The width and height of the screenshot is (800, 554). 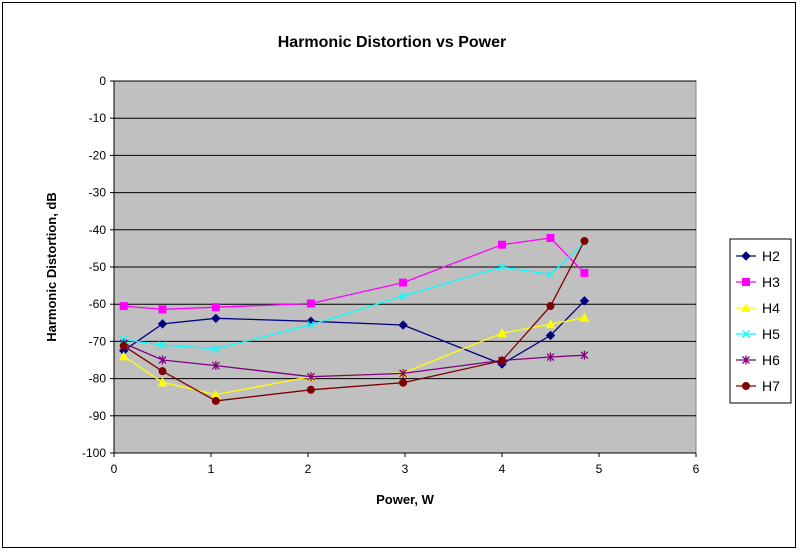 What do you see at coordinates (771, 334) in the screenshot?
I see `legend-label-h5: H5` at bounding box center [771, 334].